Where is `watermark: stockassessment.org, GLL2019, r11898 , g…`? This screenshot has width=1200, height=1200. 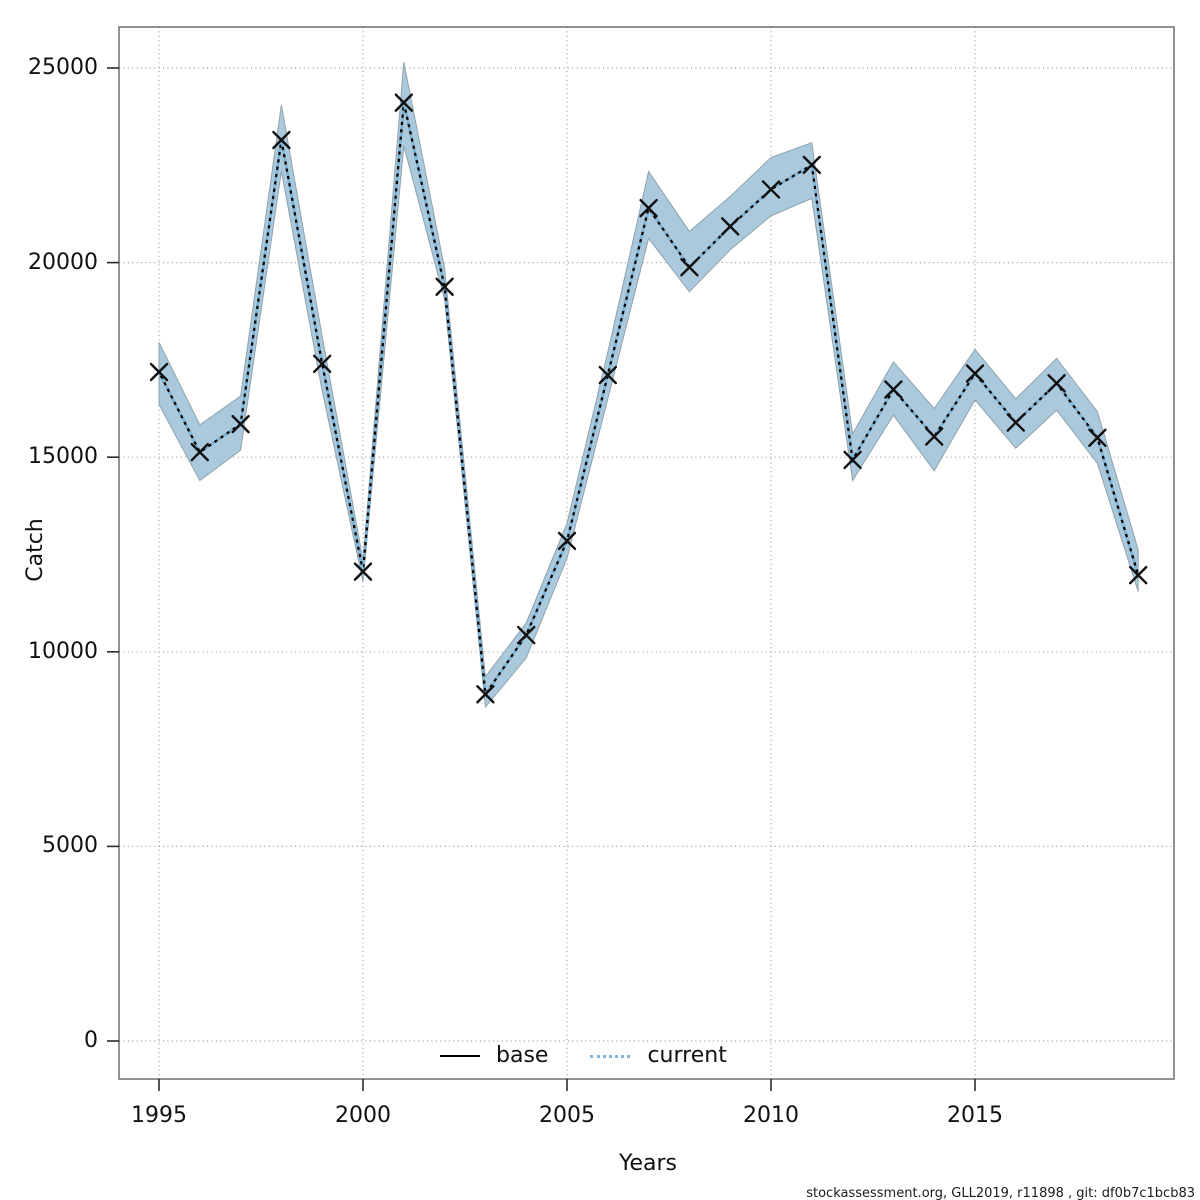
watermark: stockassessment.org, GLL2019, r11898 , g… is located at coordinates (1000, 1193).